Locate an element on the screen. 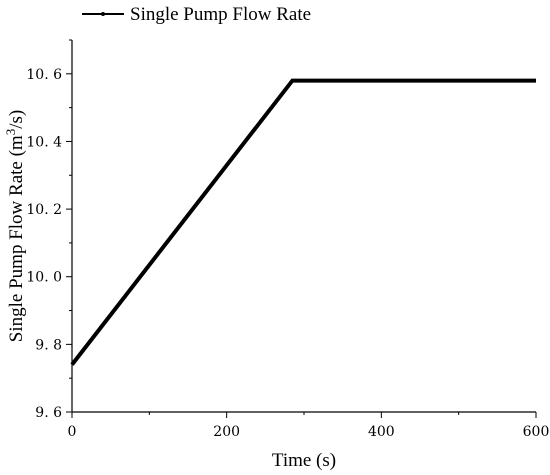 The image size is (550, 475). y-tick-label: 9. 8 is located at coordinates (48, 345).